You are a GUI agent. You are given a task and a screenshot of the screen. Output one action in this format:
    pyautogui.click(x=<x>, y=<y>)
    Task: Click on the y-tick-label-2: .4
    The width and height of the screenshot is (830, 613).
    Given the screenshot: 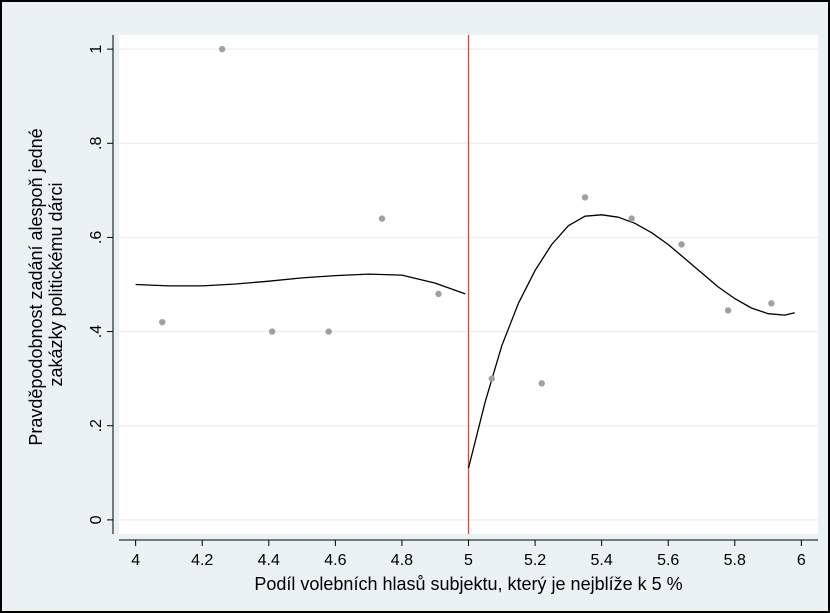 What is the action you would take?
    pyautogui.click(x=96, y=331)
    